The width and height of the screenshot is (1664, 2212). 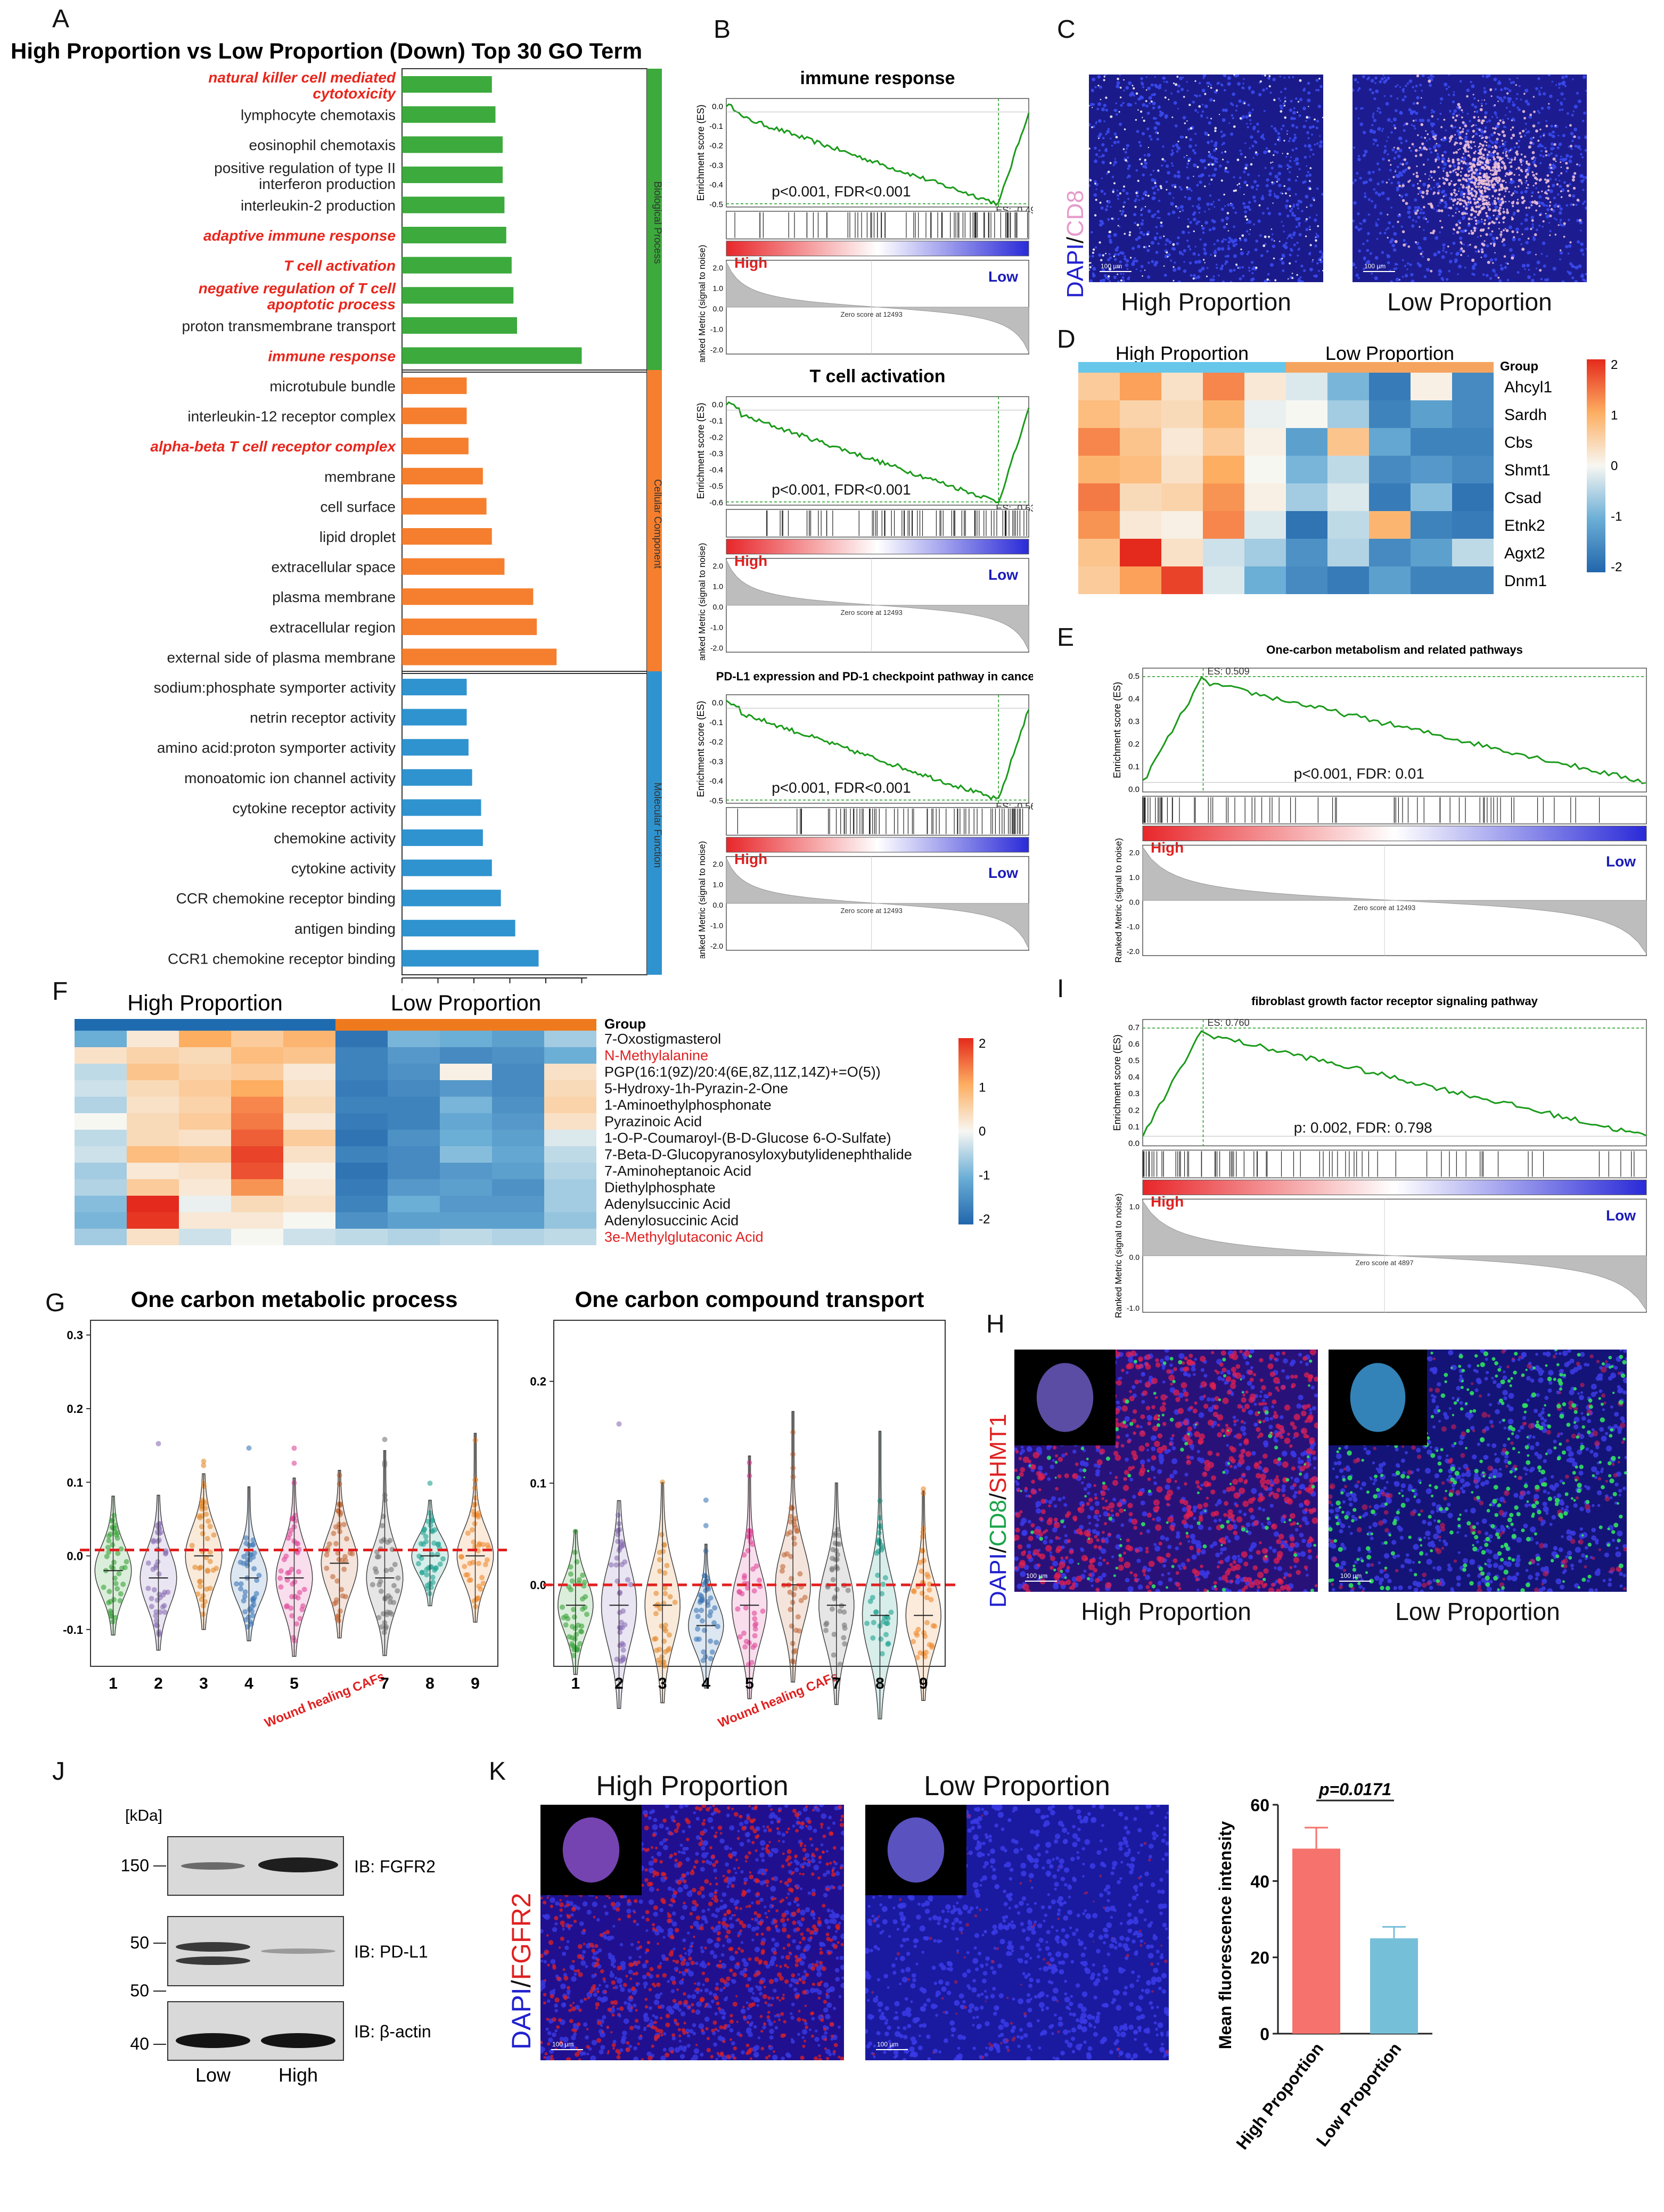 What do you see at coordinates (1134, 1110) in the screenshot?
I see `es-ytick: 0.2` at bounding box center [1134, 1110].